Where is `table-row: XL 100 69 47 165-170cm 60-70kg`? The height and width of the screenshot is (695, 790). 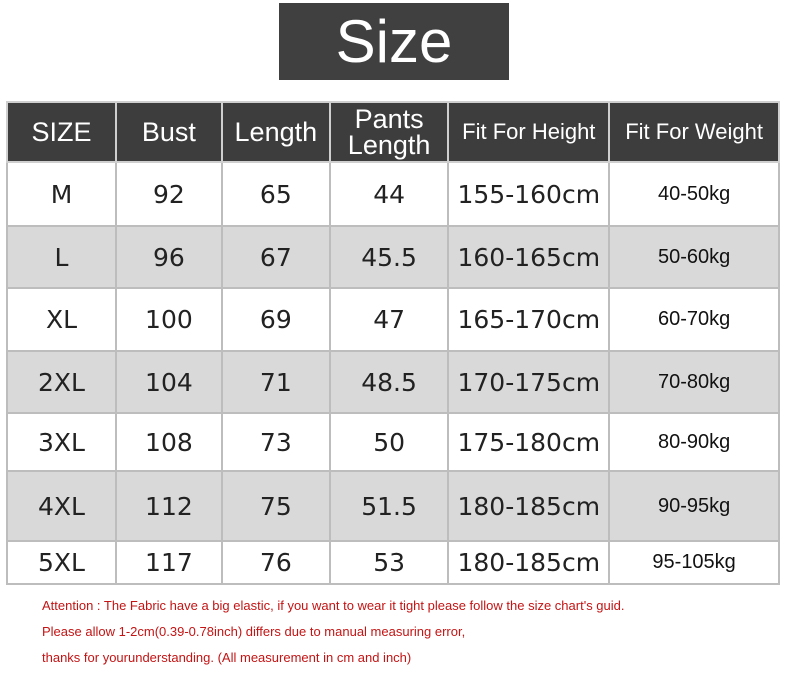
table-row: XL 100 69 47 165-170cm 60-70kg is located at coordinates (393, 319).